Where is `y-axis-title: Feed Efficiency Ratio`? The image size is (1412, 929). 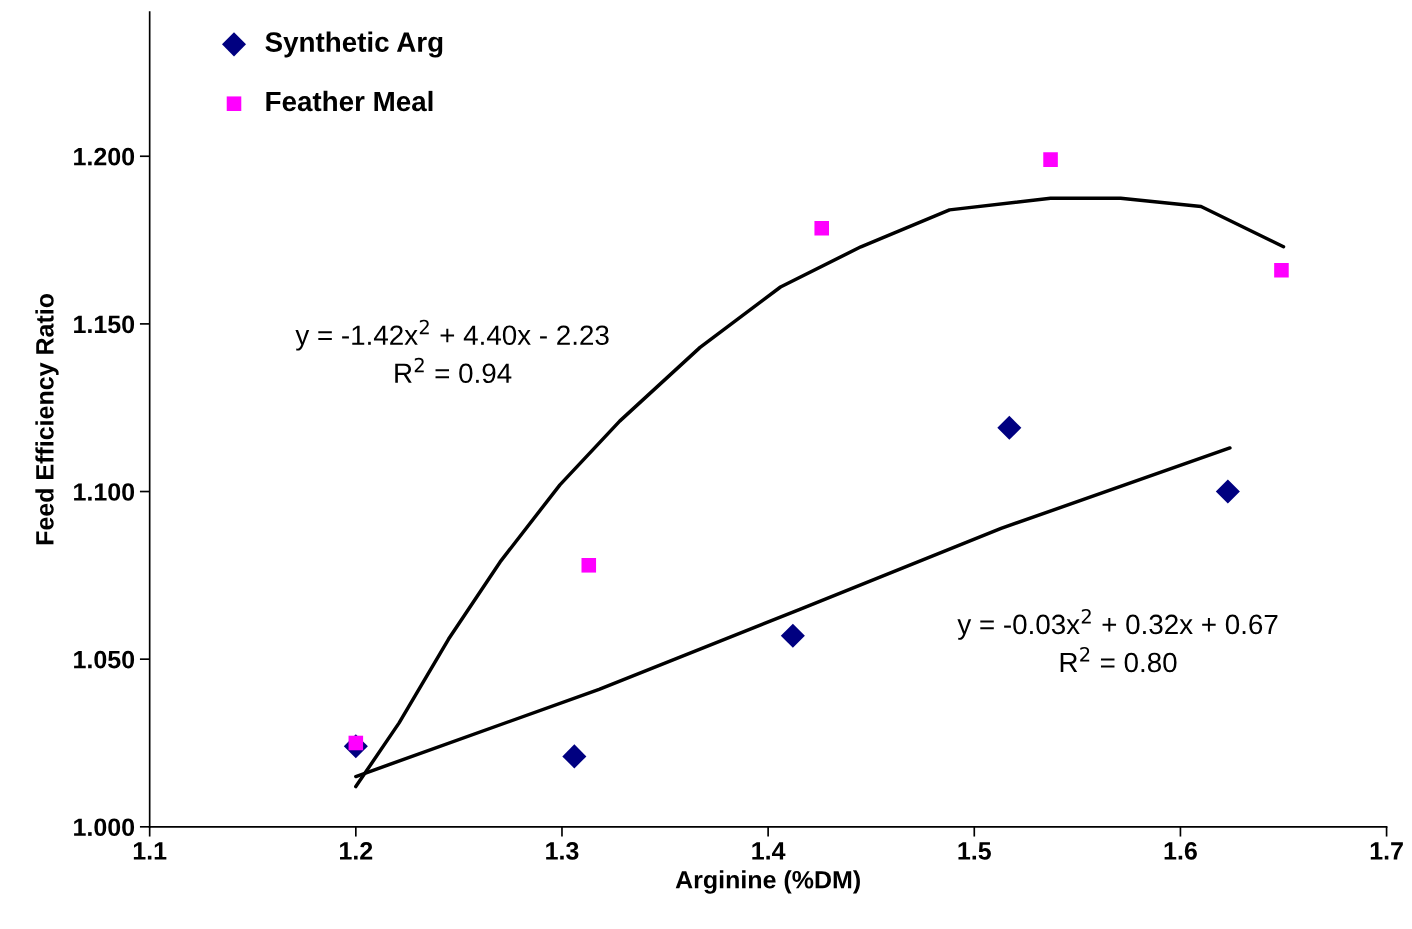
y-axis-title: Feed Efficiency Ratio is located at coordinates (47, 419).